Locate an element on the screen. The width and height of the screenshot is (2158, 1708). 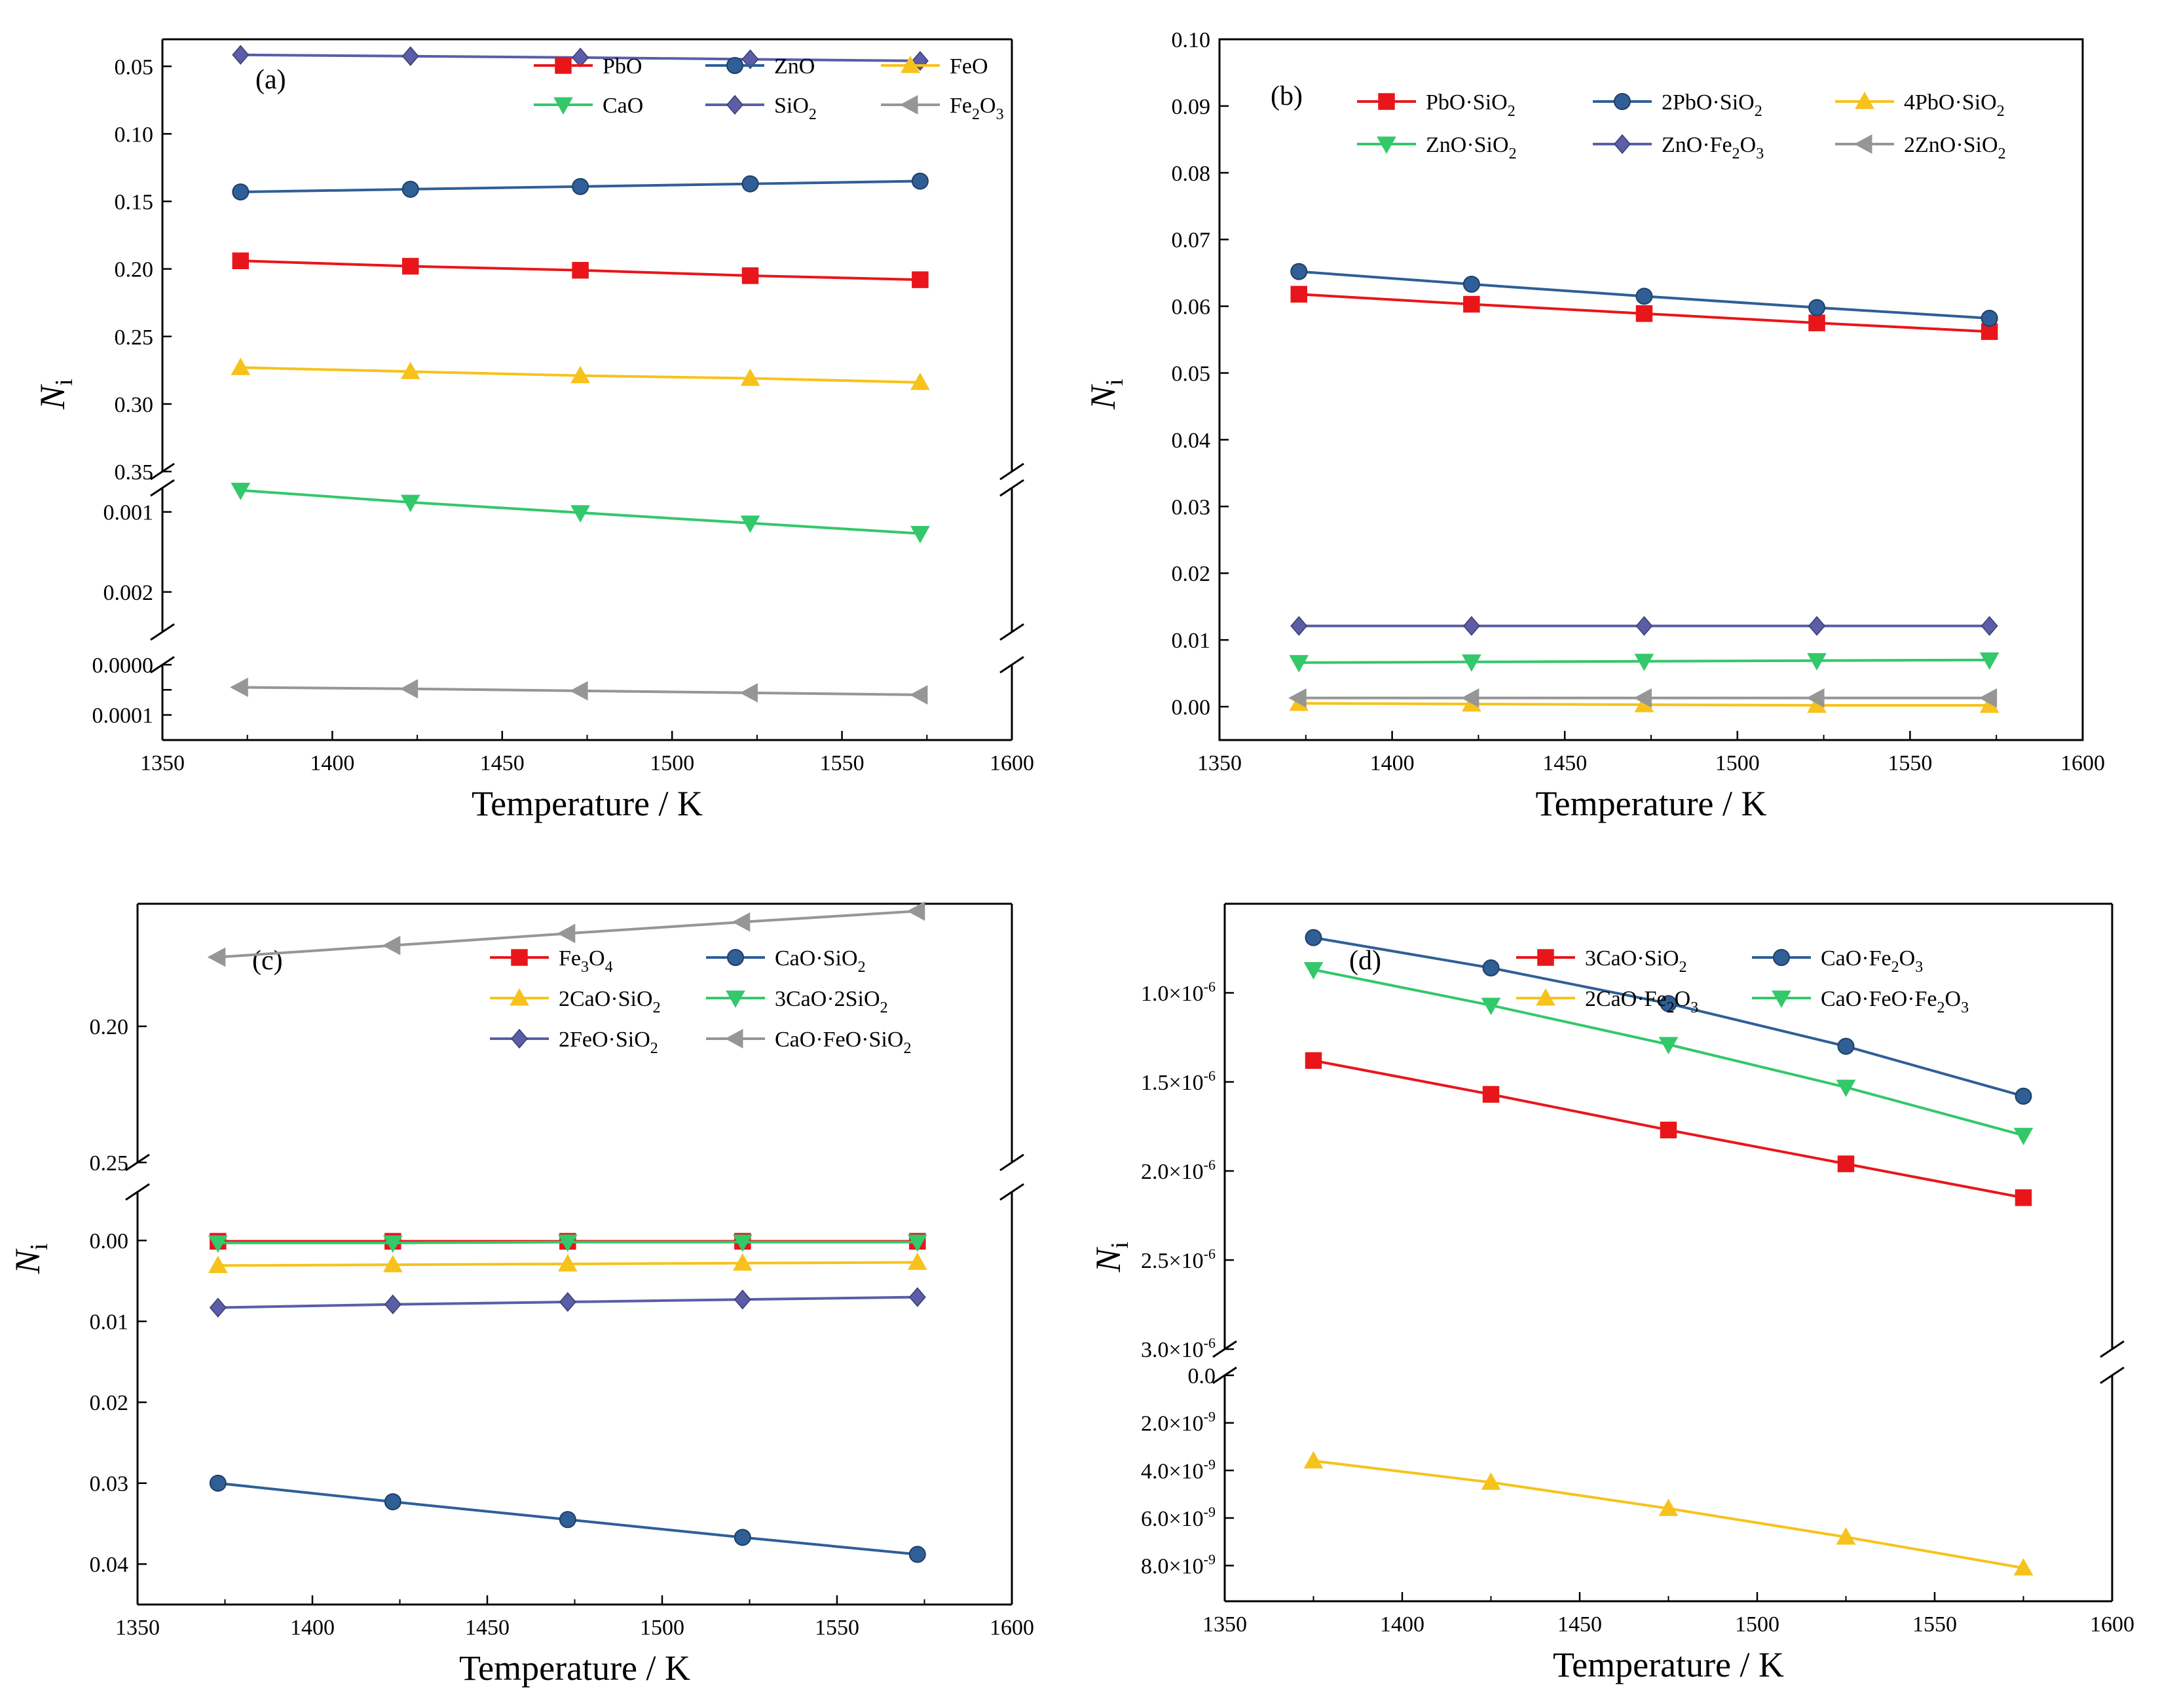
legend-marker-Fe3O4 is located at coordinates (519, 957).